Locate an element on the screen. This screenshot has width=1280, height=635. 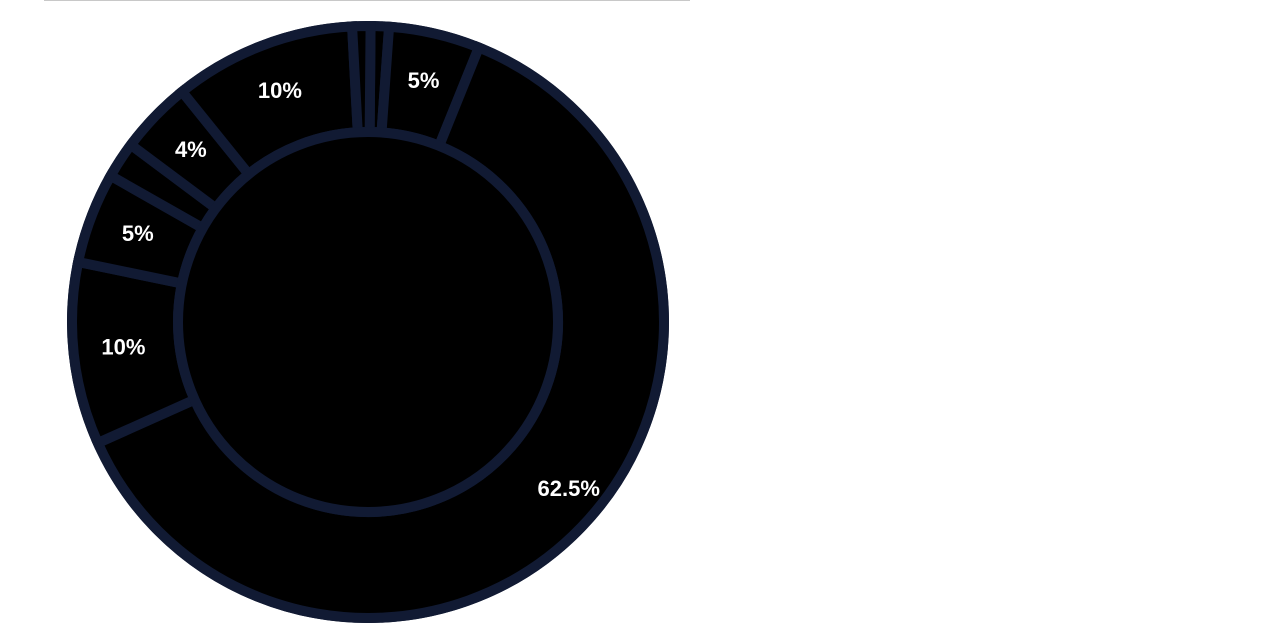
slice-label-8: 10% is located at coordinates (280, 90).